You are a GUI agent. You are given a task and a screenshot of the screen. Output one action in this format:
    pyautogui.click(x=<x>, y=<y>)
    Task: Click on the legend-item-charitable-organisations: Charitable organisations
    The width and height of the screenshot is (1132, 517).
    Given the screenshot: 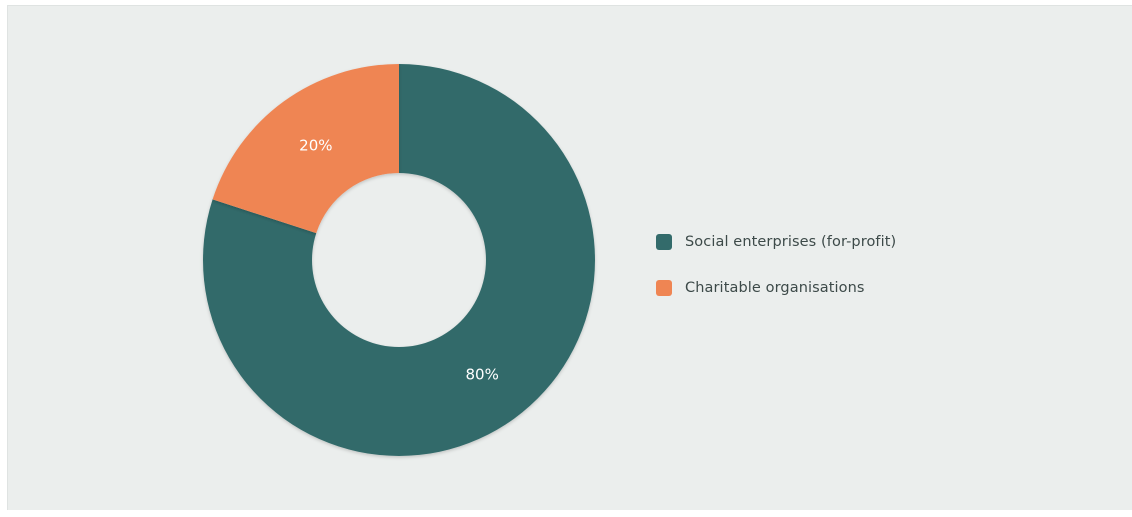 What is the action you would take?
    pyautogui.click(x=776, y=287)
    